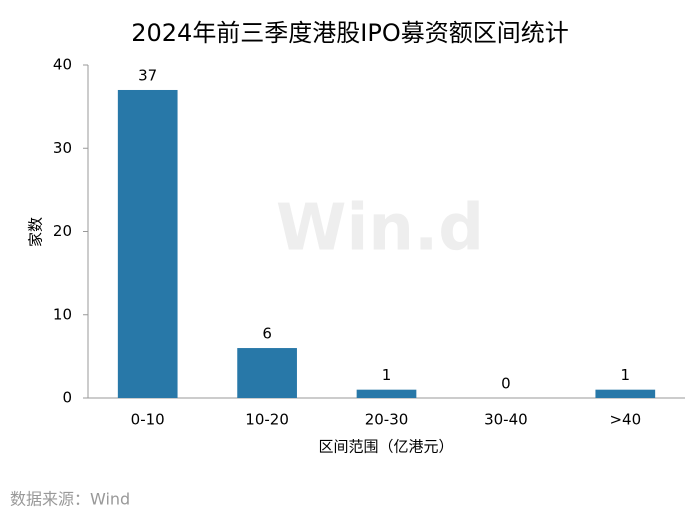  Describe the element at coordinates (387, 420) in the screenshot. I see `x-tick-label: 20-30` at that location.